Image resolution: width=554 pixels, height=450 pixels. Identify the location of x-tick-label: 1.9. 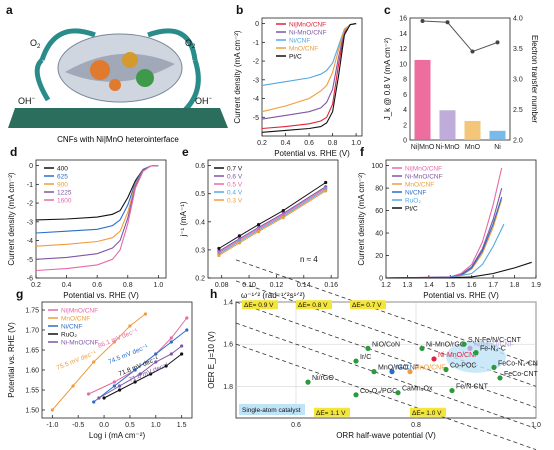
(536, 285).